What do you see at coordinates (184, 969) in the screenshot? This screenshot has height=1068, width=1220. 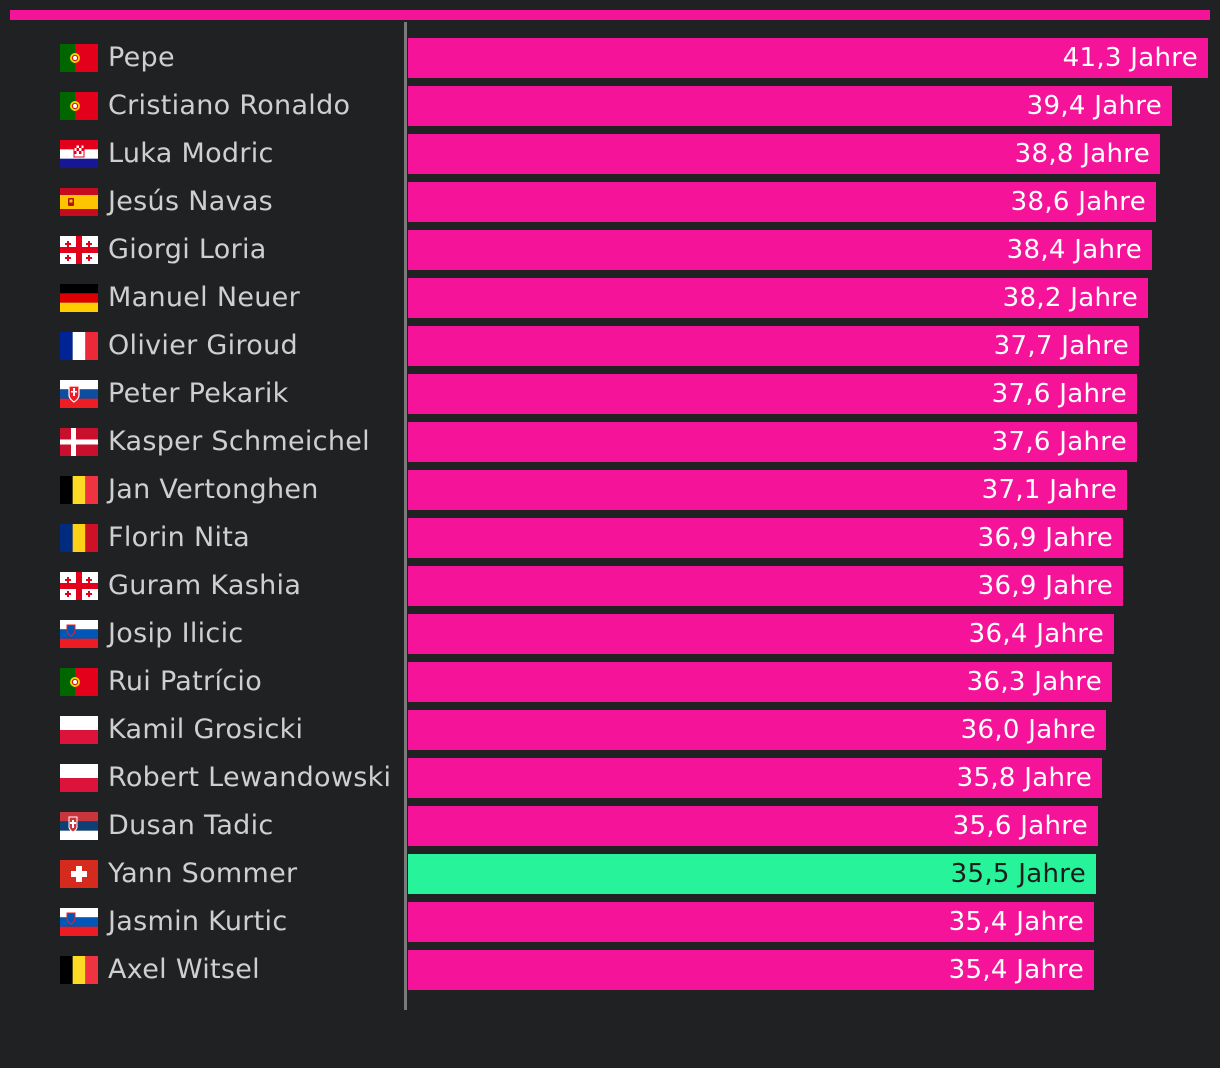 I see `category-label: Axel Witsel` at bounding box center [184, 969].